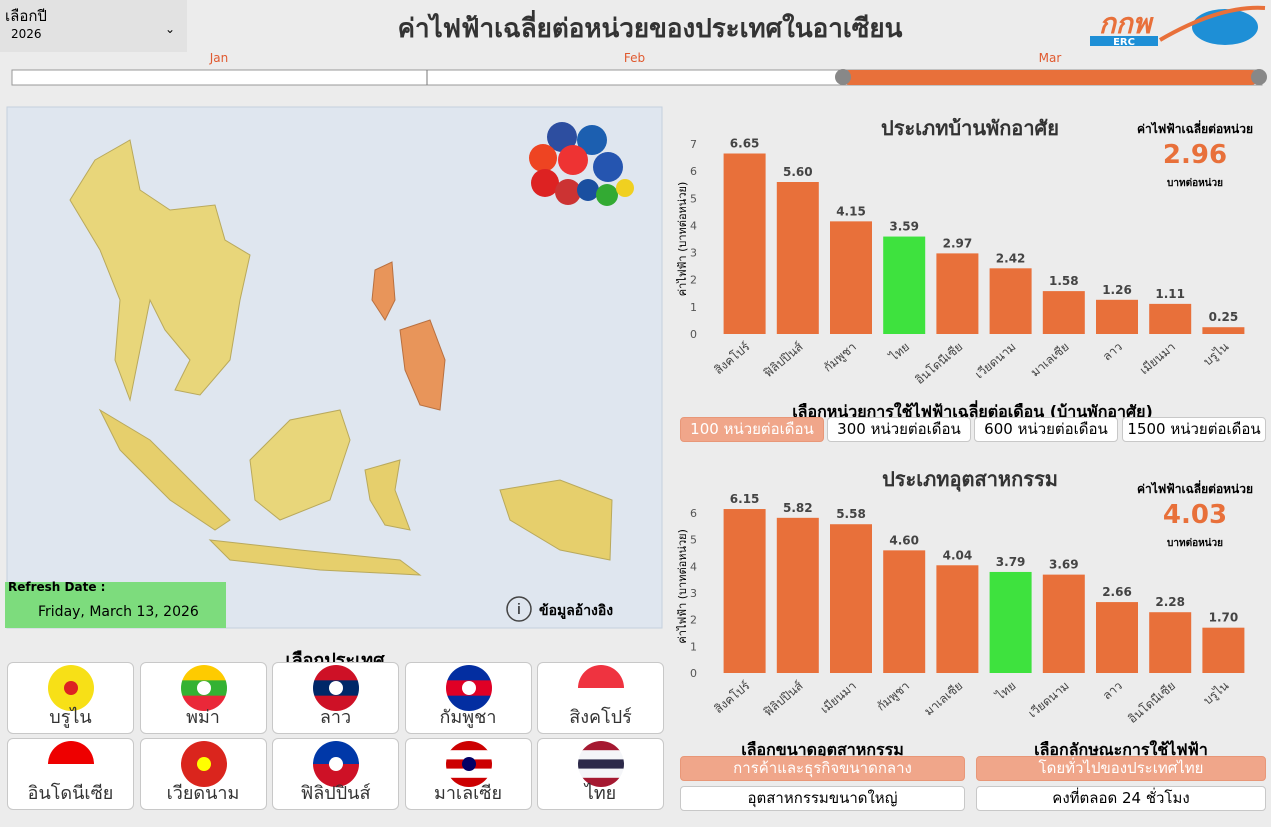 The width and height of the screenshot is (1271, 827). What do you see at coordinates (1151, 702) in the screenshot?
I see `x-tick-label: อินโดนีเซีย` at bounding box center [1151, 702].